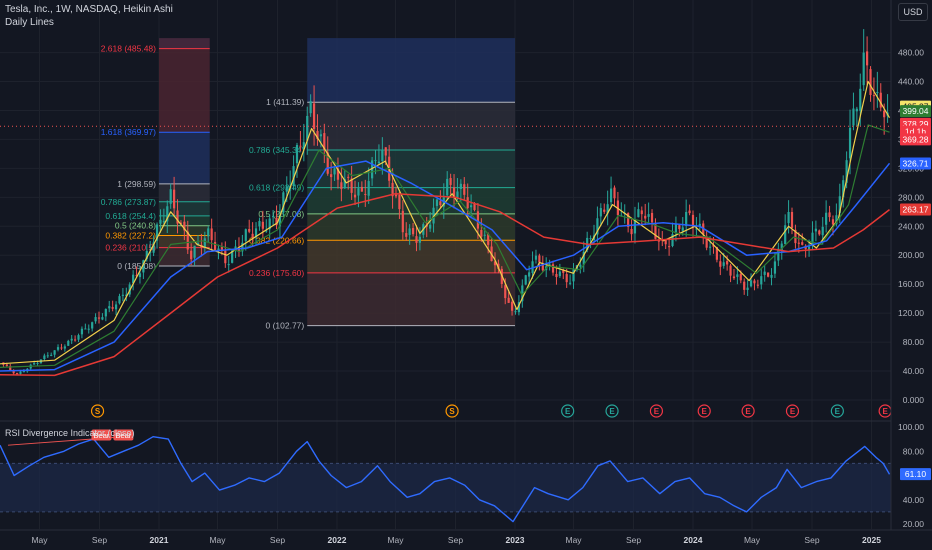 The image size is (932, 550). Describe the element at coordinates (452, 411) in the screenshot. I see `dividend-marker: S` at that location.